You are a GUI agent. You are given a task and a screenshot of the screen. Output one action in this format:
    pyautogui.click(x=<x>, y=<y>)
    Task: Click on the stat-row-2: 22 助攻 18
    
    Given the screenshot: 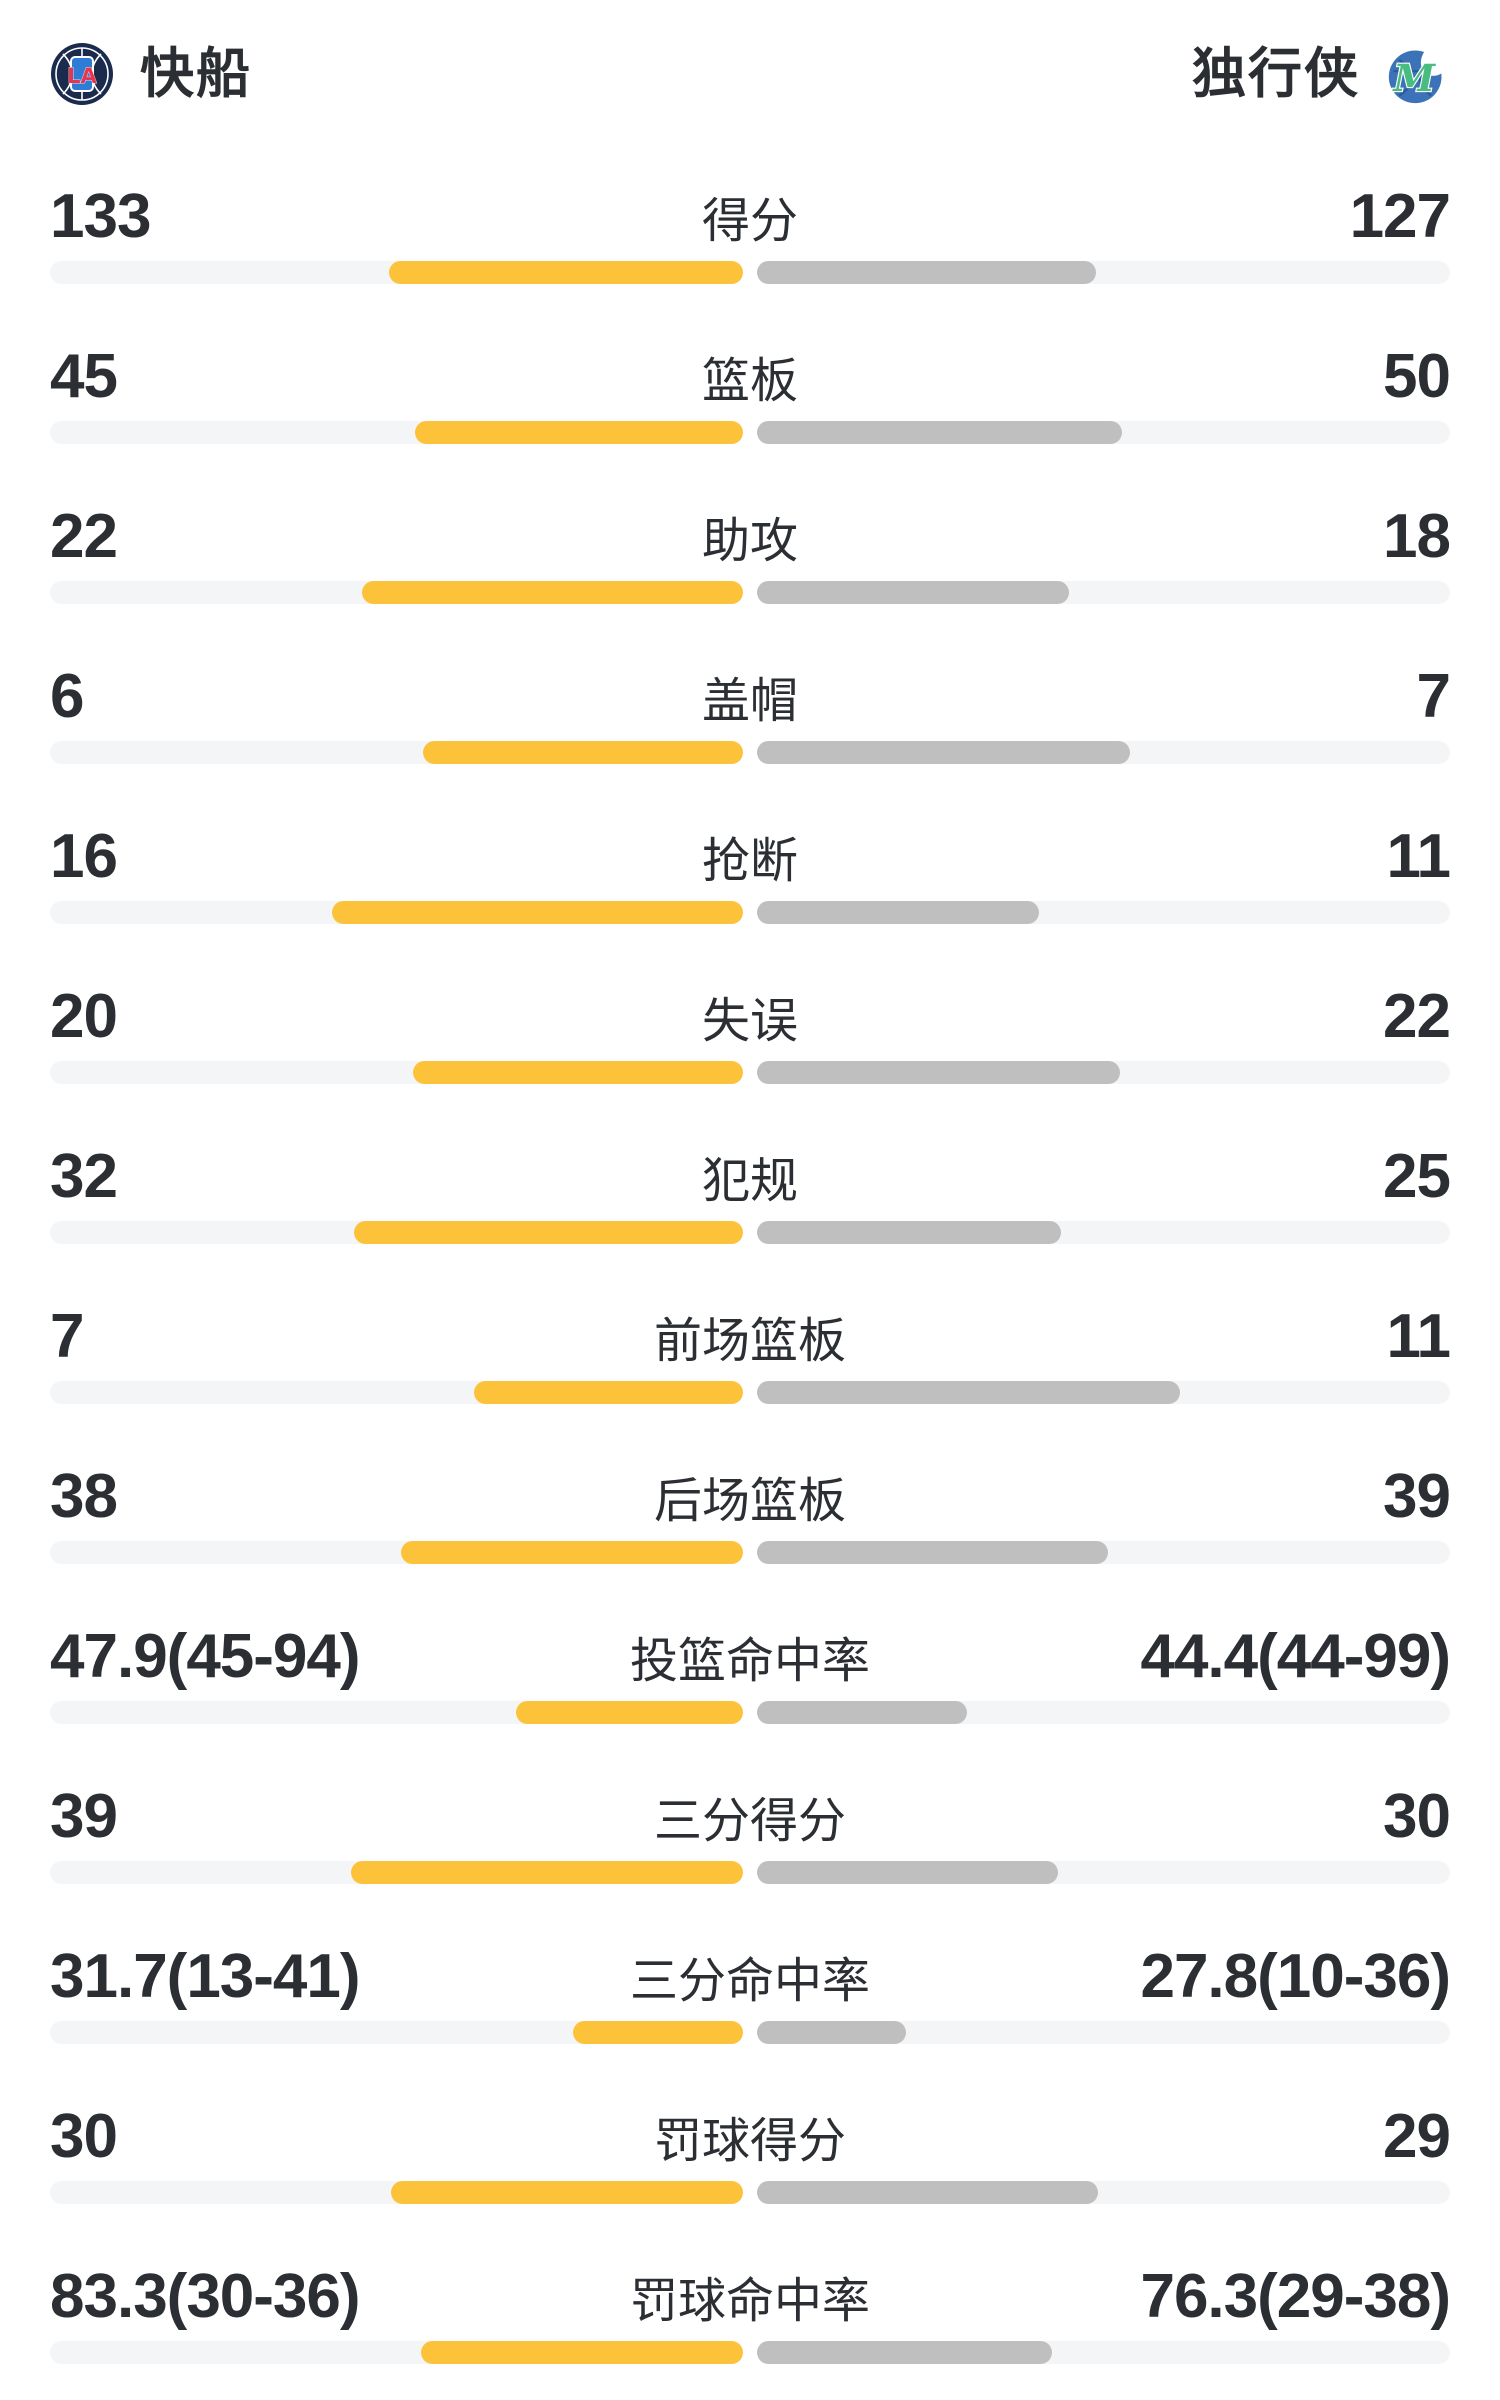 What is the action you would take?
    pyautogui.click(x=750, y=536)
    